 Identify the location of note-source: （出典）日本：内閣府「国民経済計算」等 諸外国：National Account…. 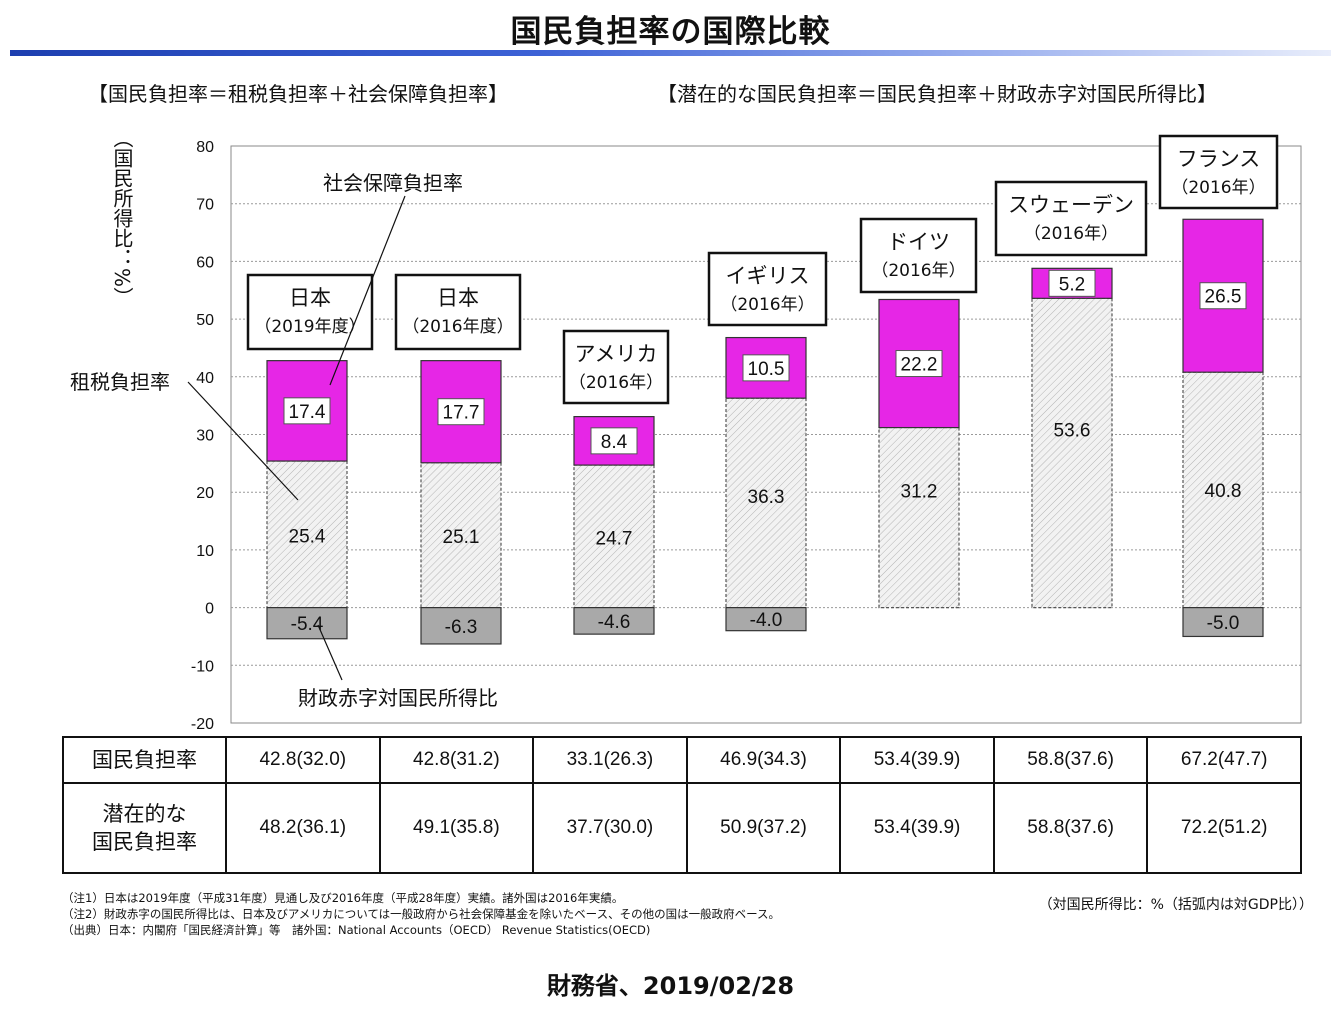
(356, 930).